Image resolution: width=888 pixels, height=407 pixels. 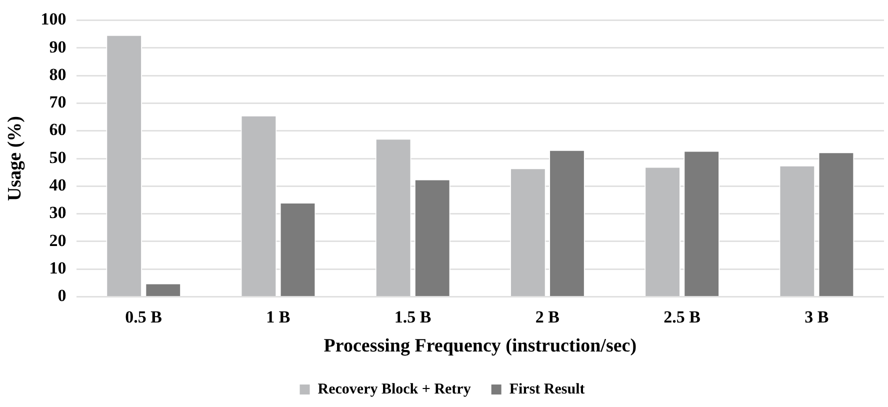 What do you see at coordinates (395, 389) in the screenshot?
I see `legend-label: Recovery Block + Retry` at bounding box center [395, 389].